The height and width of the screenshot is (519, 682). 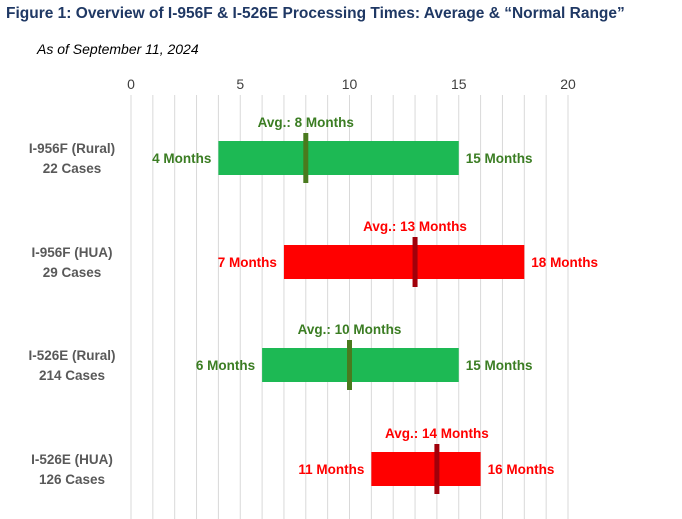 I want to click on figure-subtitle: As of September 11, 2024, so click(x=118, y=49).